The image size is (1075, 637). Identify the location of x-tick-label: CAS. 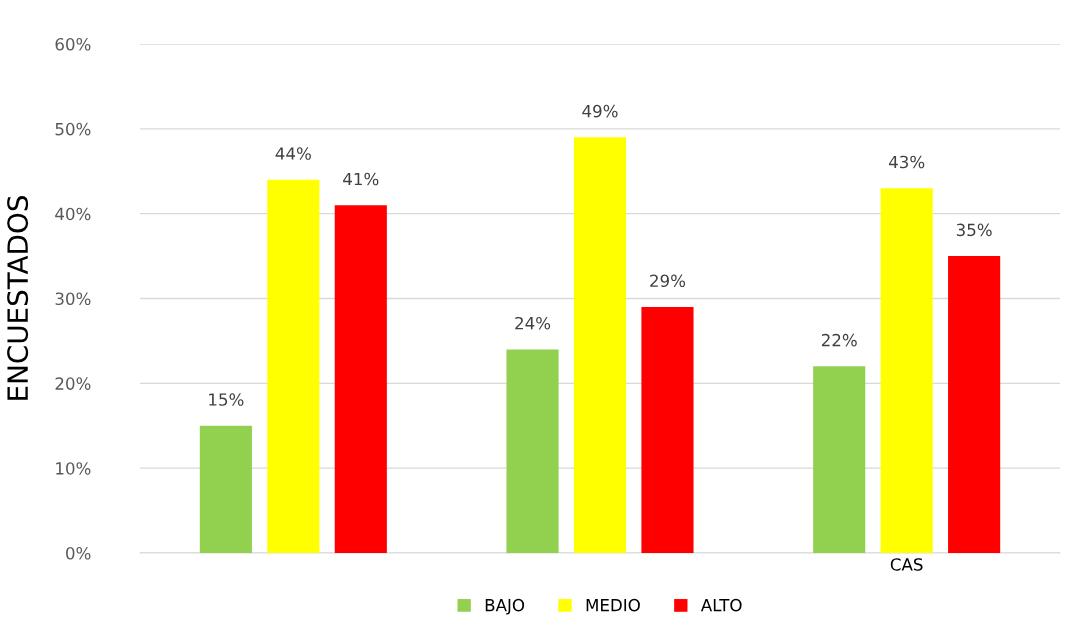
(906, 564).